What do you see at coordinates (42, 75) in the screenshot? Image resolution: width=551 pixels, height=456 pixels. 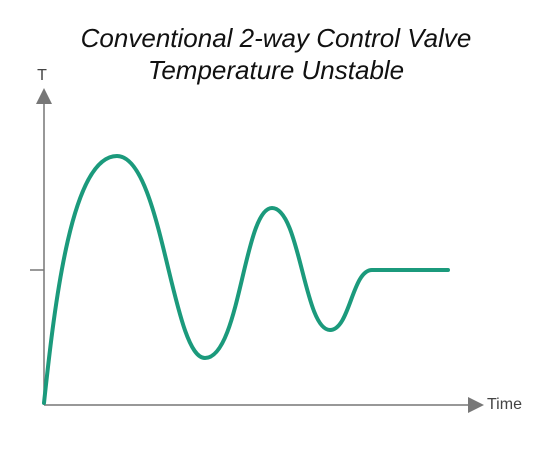 I see `y-axis-label: T` at bounding box center [42, 75].